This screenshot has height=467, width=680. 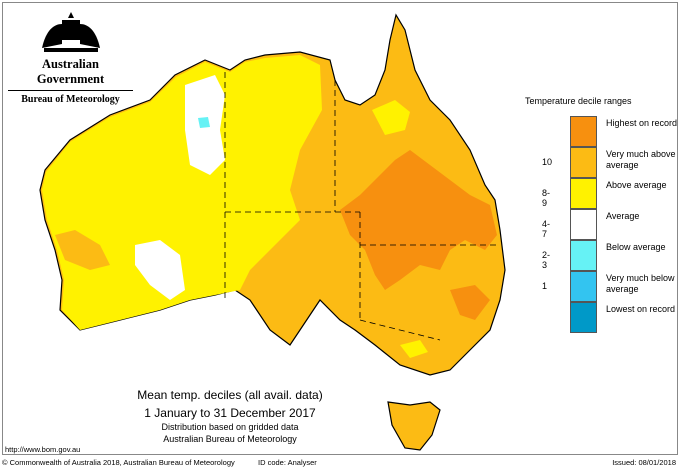 I want to click on website-link: http://www.bom.gov.au, so click(x=43, y=449).